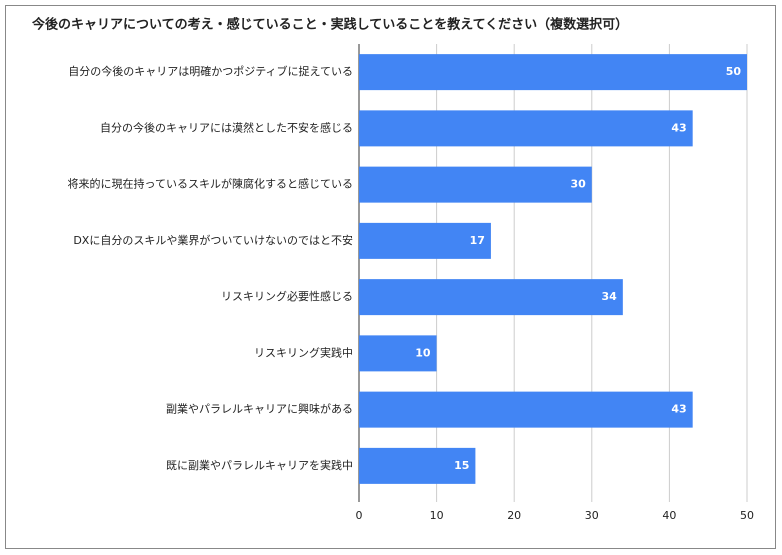  Describe the element at coordinates (210, 71) in the screenshot. I see `y-tick-label: 自分の今後のキャリアは明確かつポジティブに捉えている` at that location.